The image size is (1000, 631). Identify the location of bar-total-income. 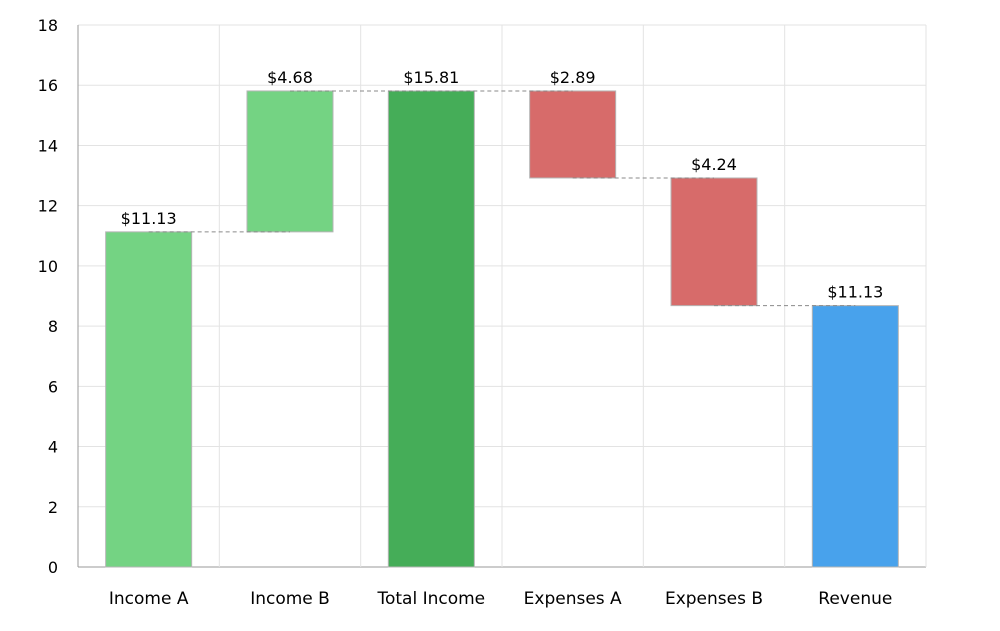
(431, 329).